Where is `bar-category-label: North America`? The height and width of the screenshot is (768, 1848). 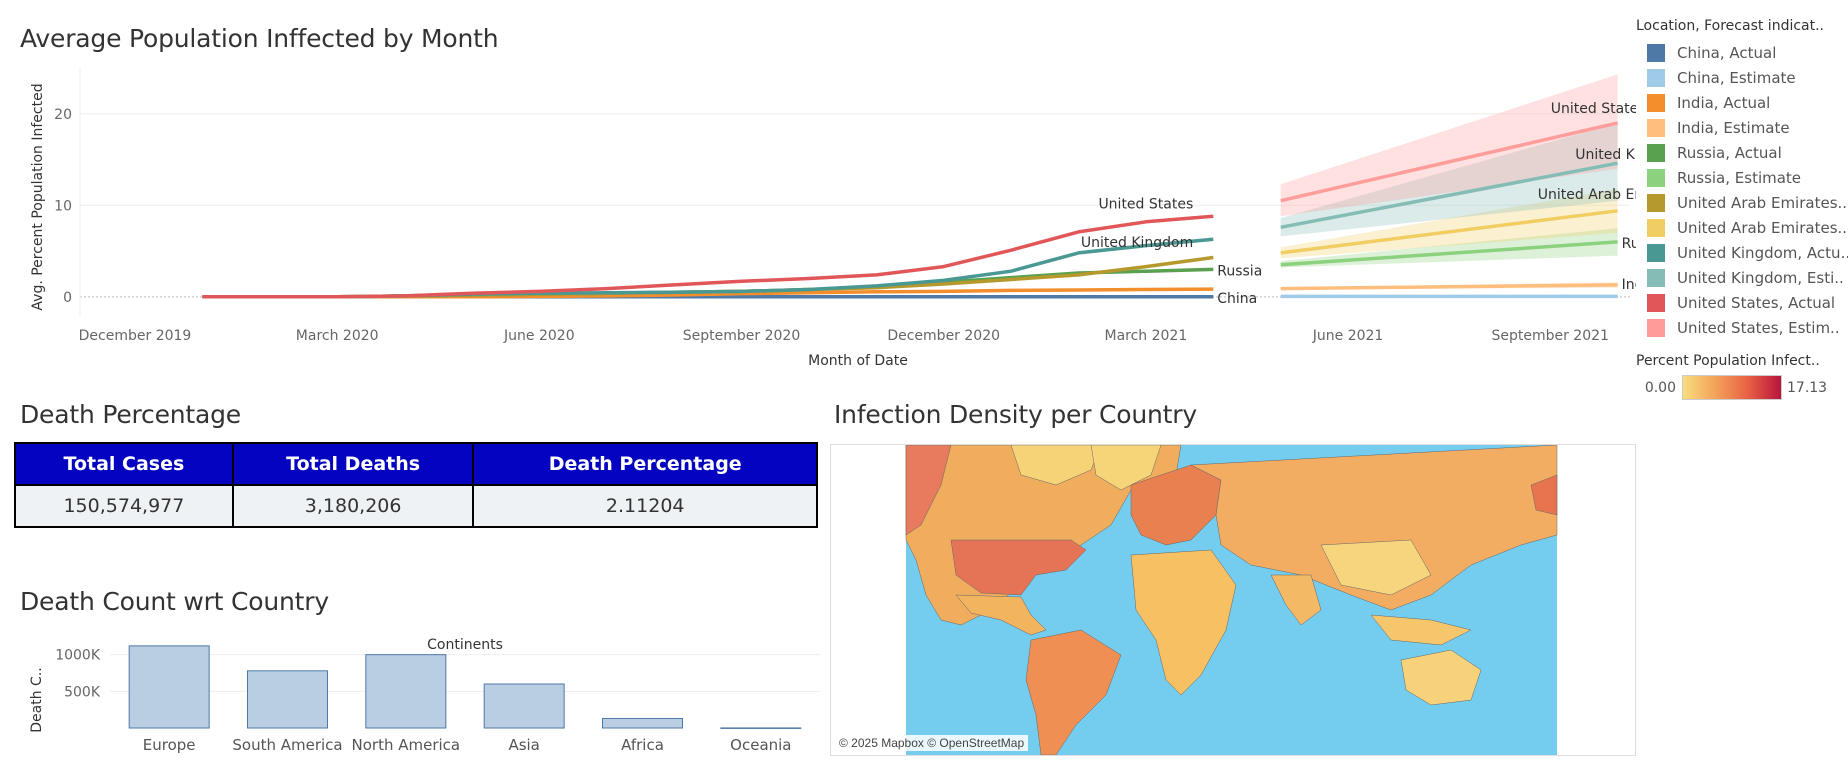 bar-category-label: North America is located at coordinates (406, 745).